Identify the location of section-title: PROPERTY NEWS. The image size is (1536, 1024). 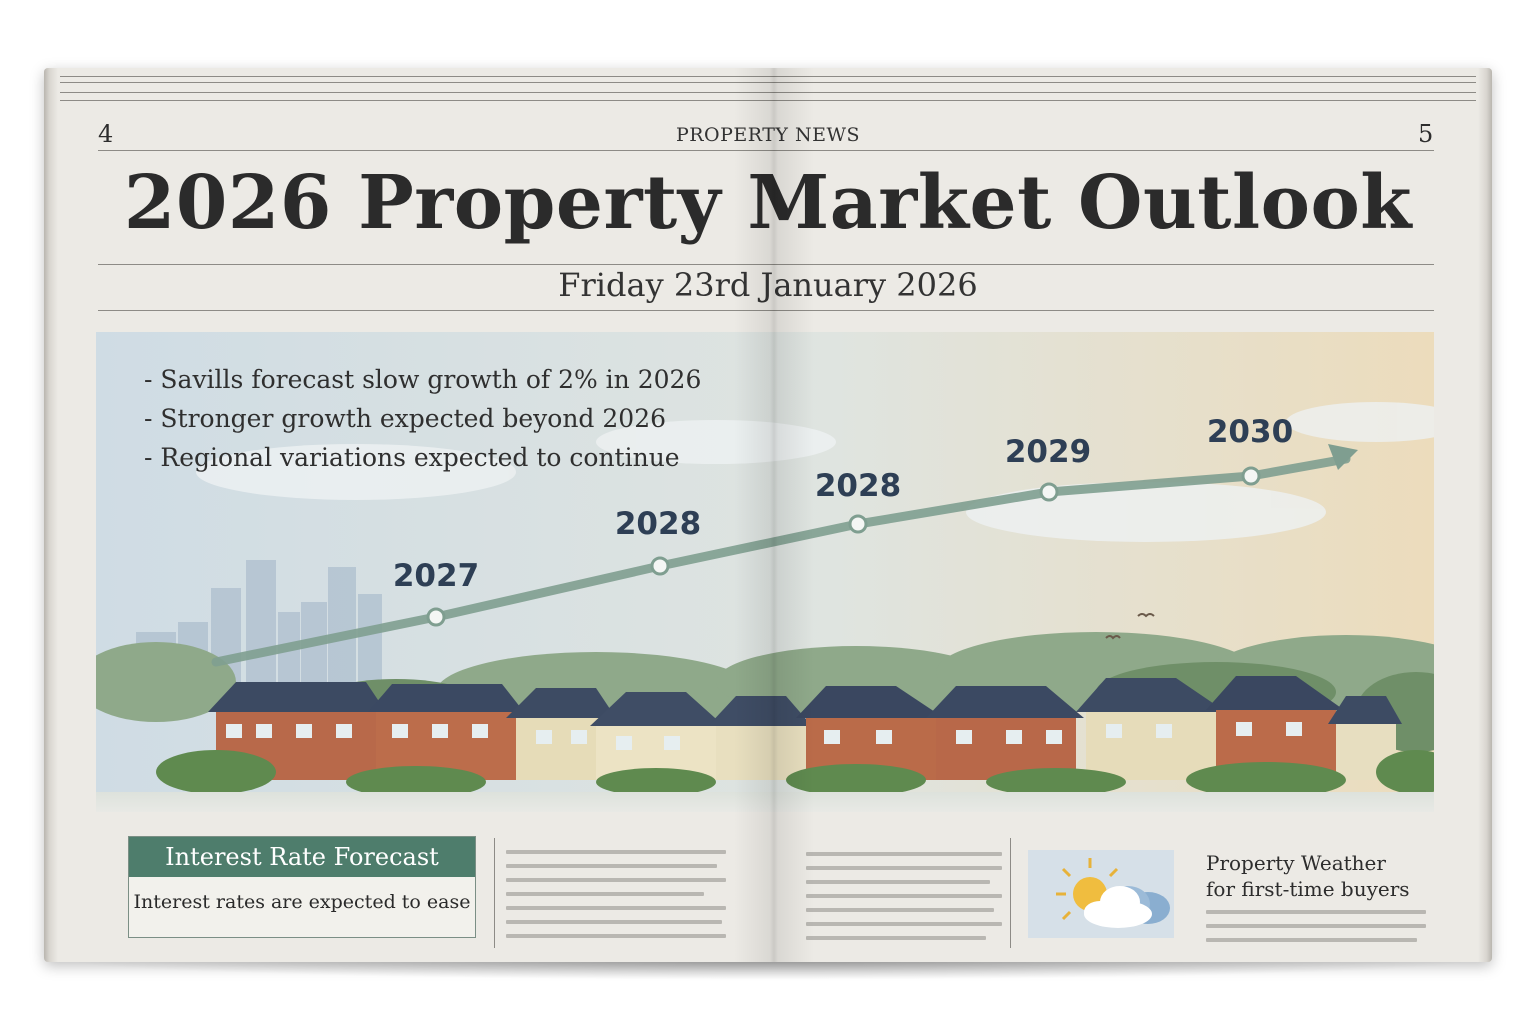
(768, 135).